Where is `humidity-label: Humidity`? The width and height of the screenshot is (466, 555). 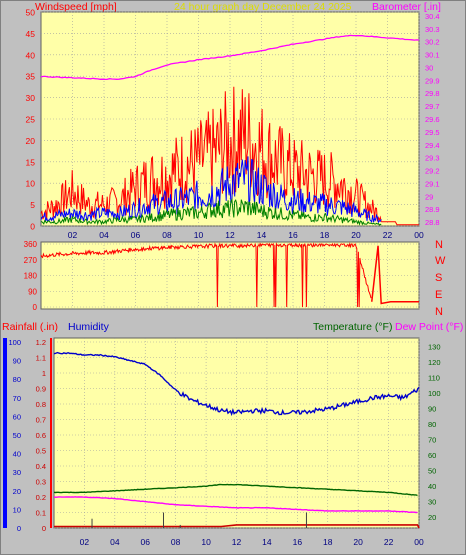
humidity-label: Humidity is located at coordinates (89, 327).